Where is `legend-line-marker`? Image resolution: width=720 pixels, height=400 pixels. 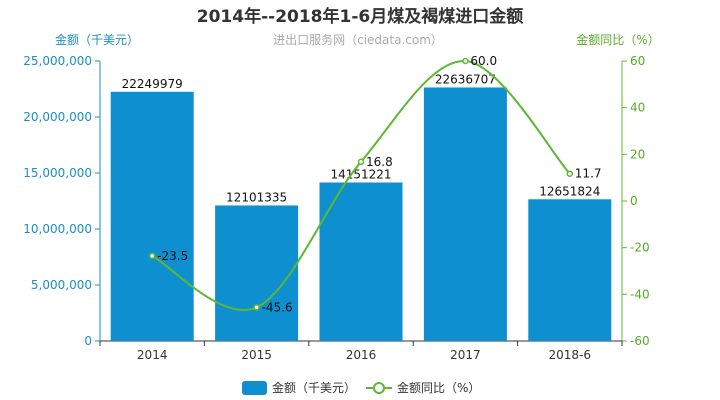 legend-line-marker is located at coordinates (379, 388).